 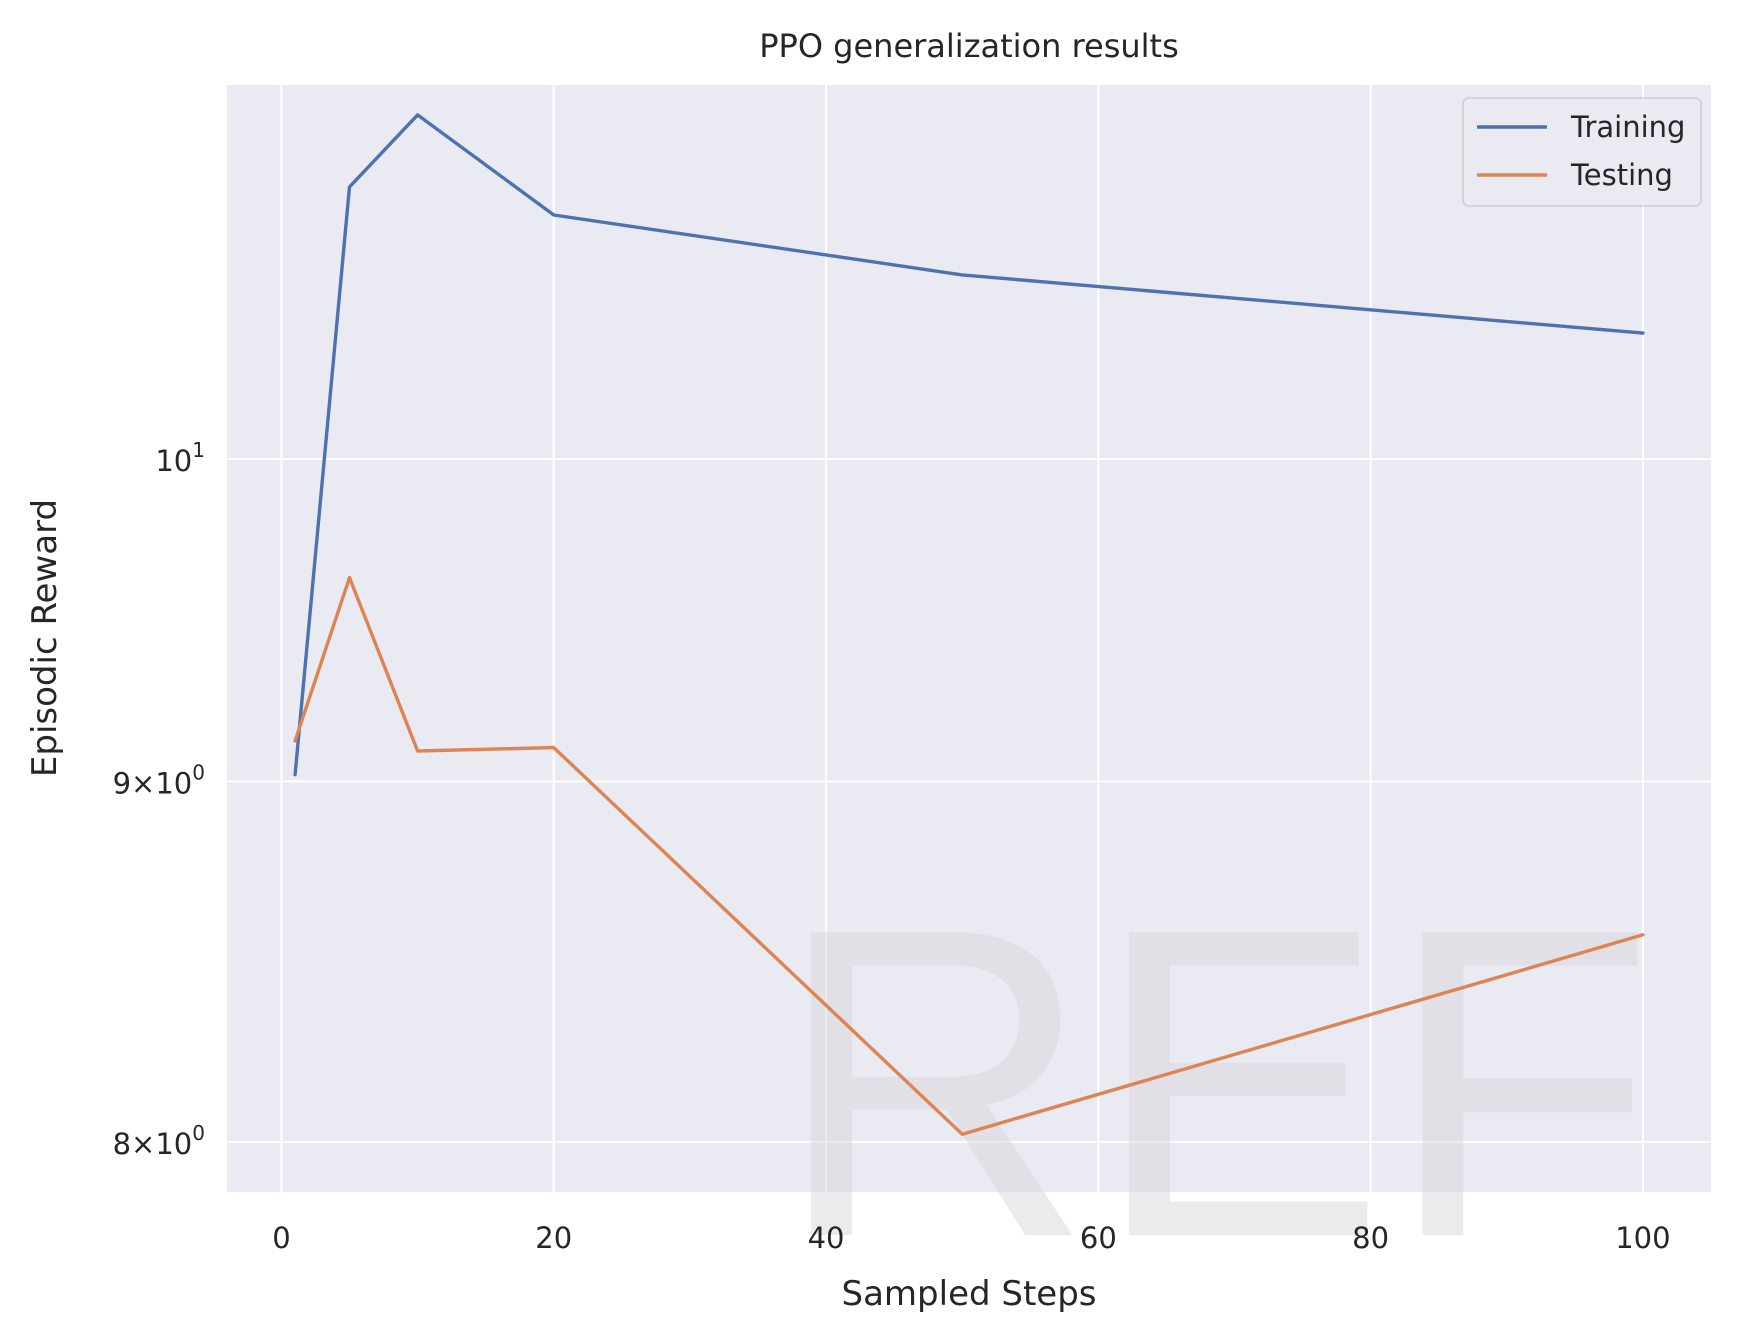 What do you see at coordinates (826, 1238) in the screenshot?
I see `x-tick-label: 40` at bounding box center [826, 1238].